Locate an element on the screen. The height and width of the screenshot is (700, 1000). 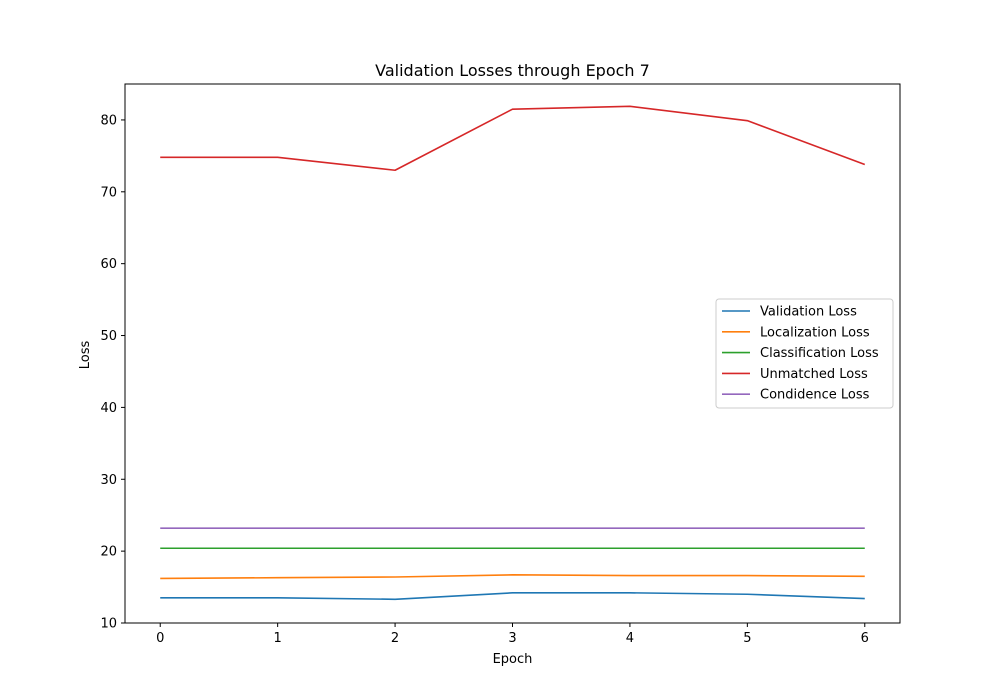
y-tick-label: 50 is located at coordinates (108, 336).